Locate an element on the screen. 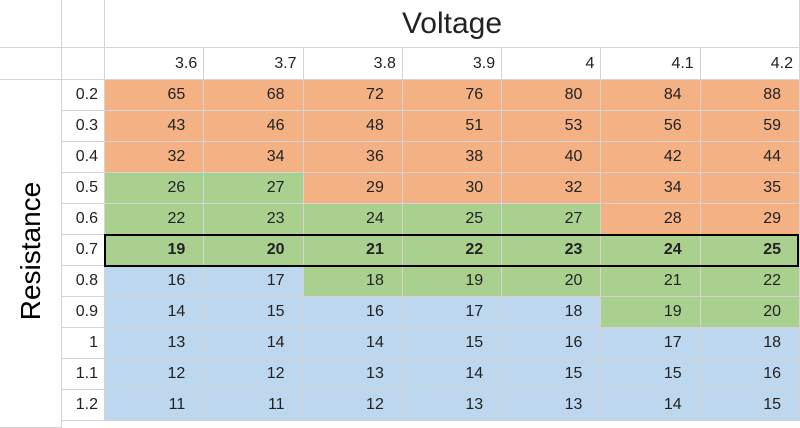  column-header: Voltage is located at coordinates (452, 24).